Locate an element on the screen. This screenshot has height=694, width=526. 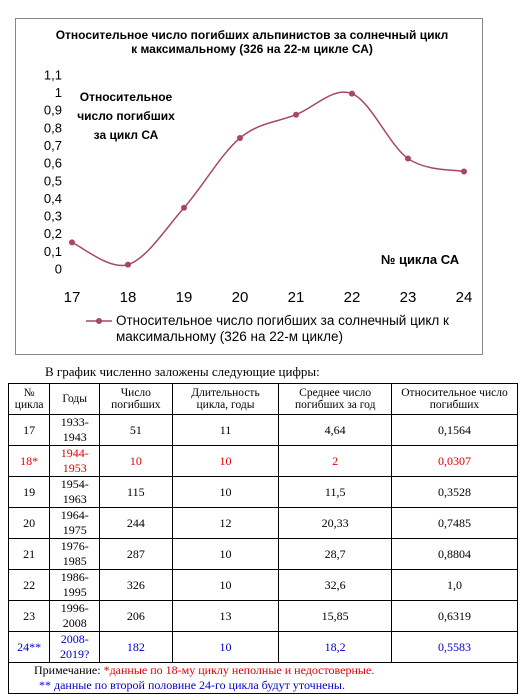
y-tick-label: 0,9 is located at coordinates (53, 110).